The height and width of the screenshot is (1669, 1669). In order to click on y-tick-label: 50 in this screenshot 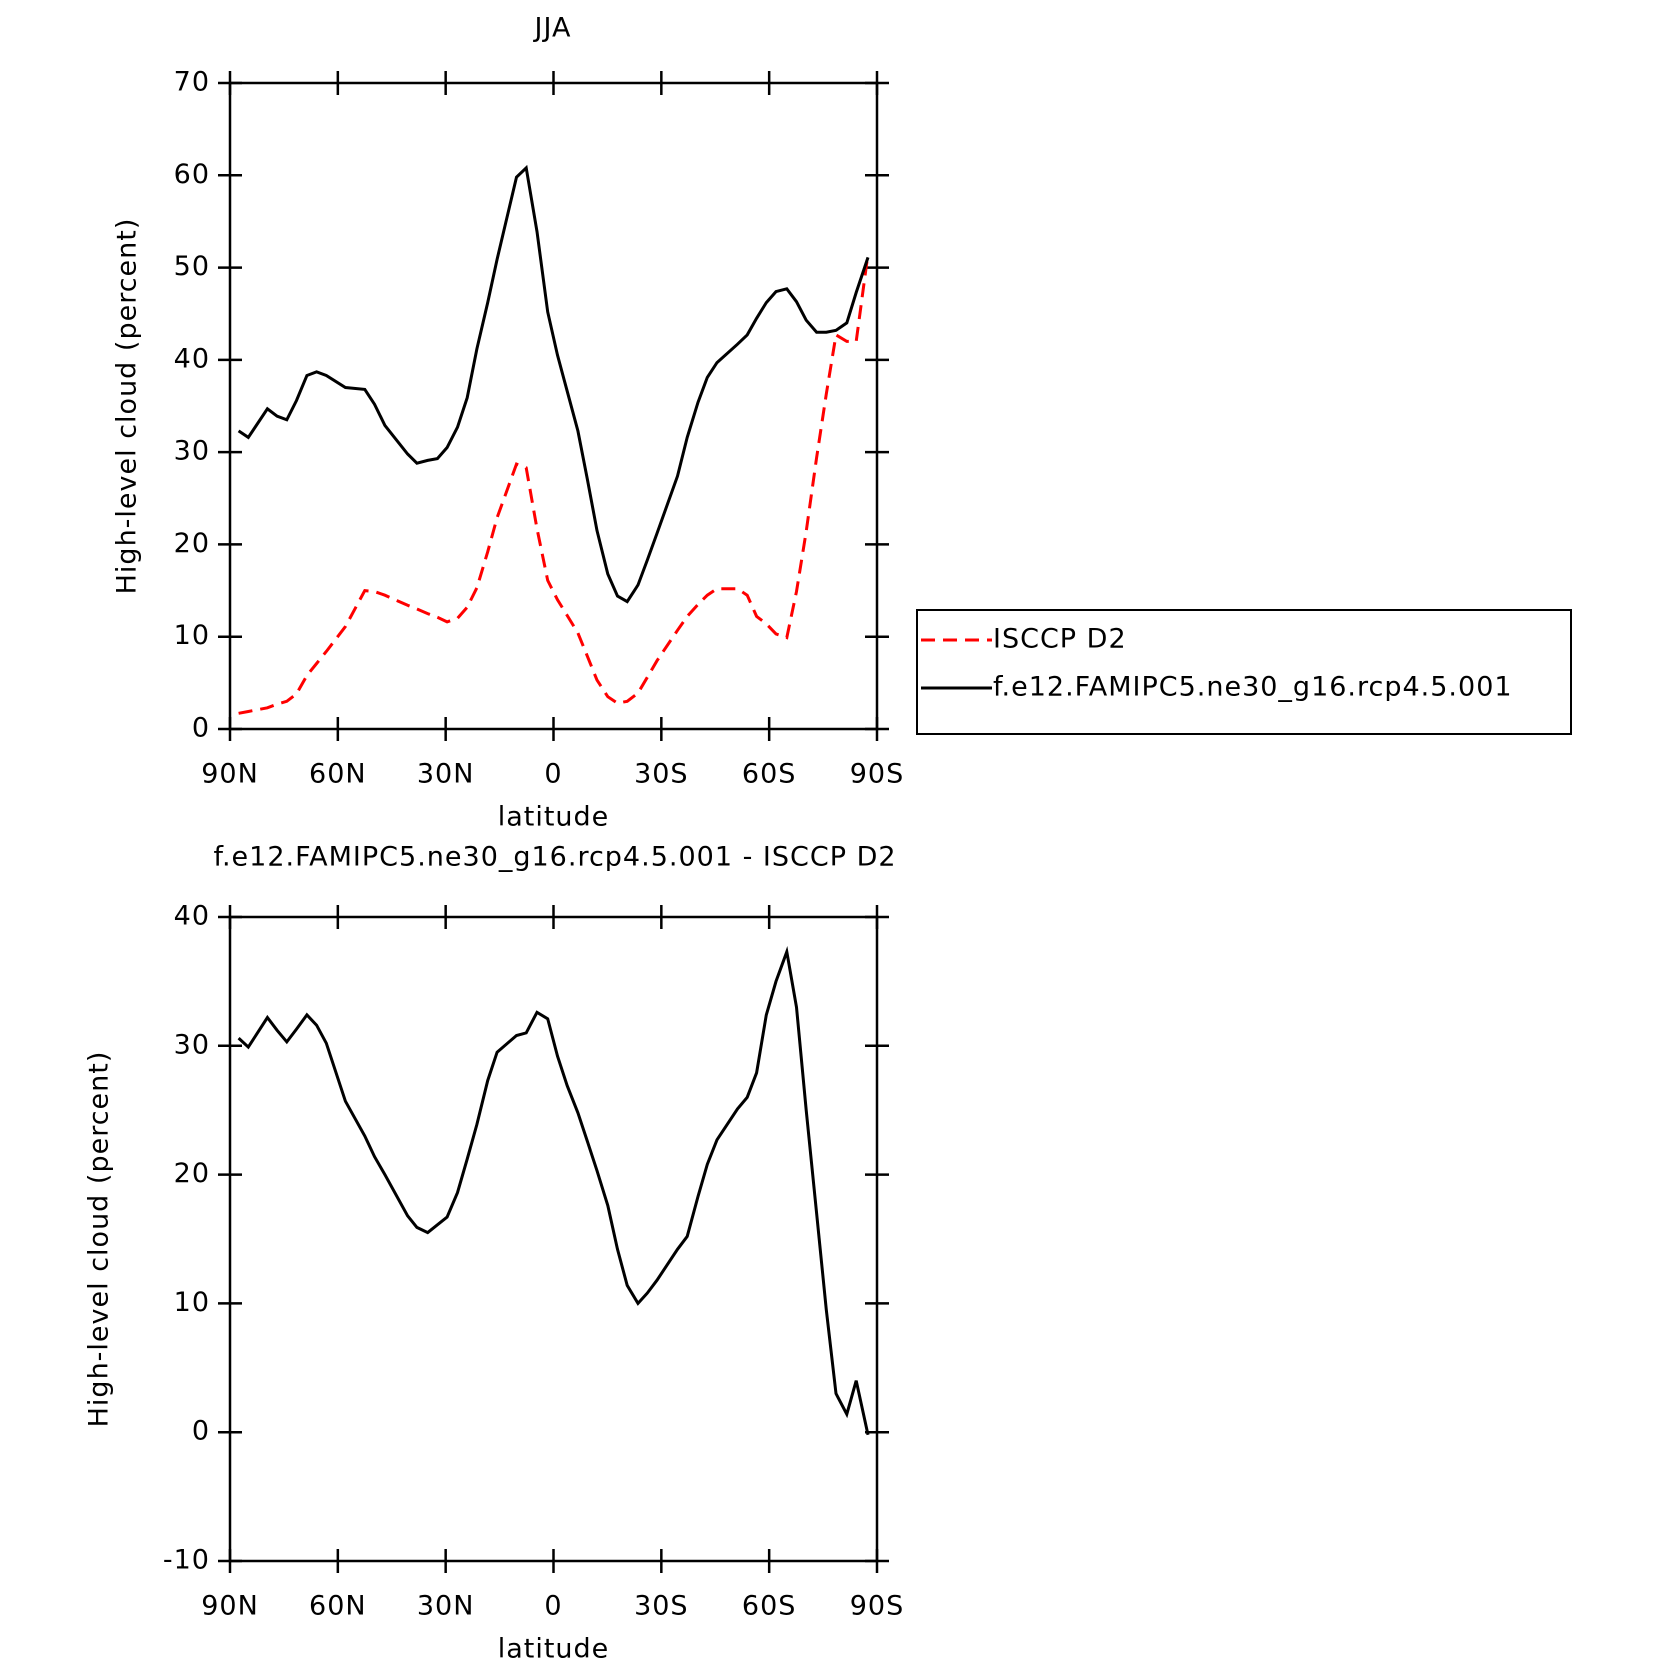, I will do `click(192, 266)`.